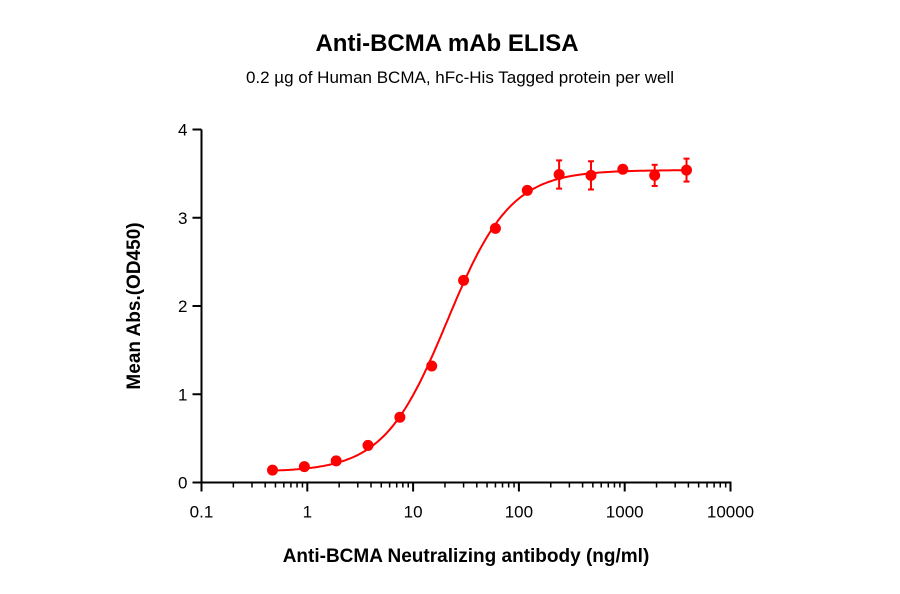  I want to click on x-axis-label: Anti-BCMA Neutralizing antibody (ng/ml), so click(466, 556).